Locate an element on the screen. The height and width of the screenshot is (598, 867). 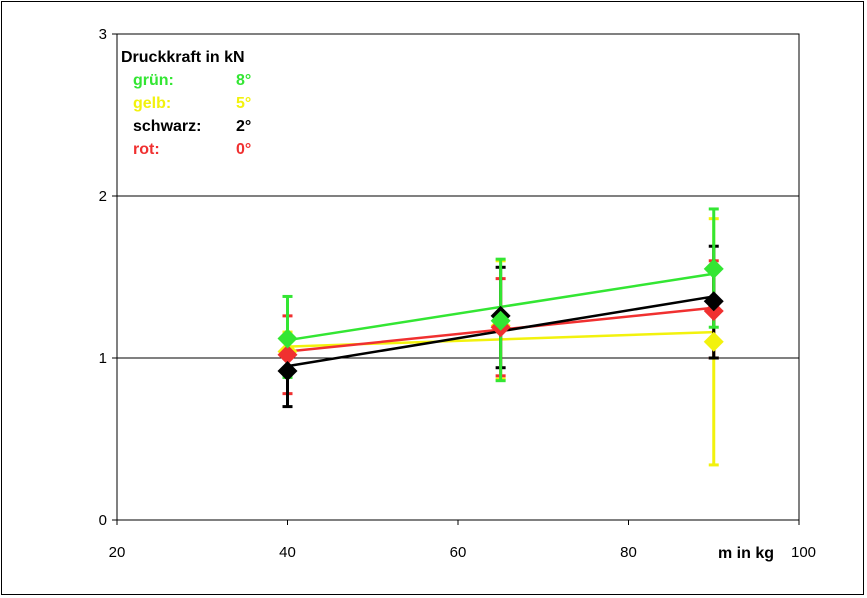
legend-label: grün: is located at coordinates (153, 80).